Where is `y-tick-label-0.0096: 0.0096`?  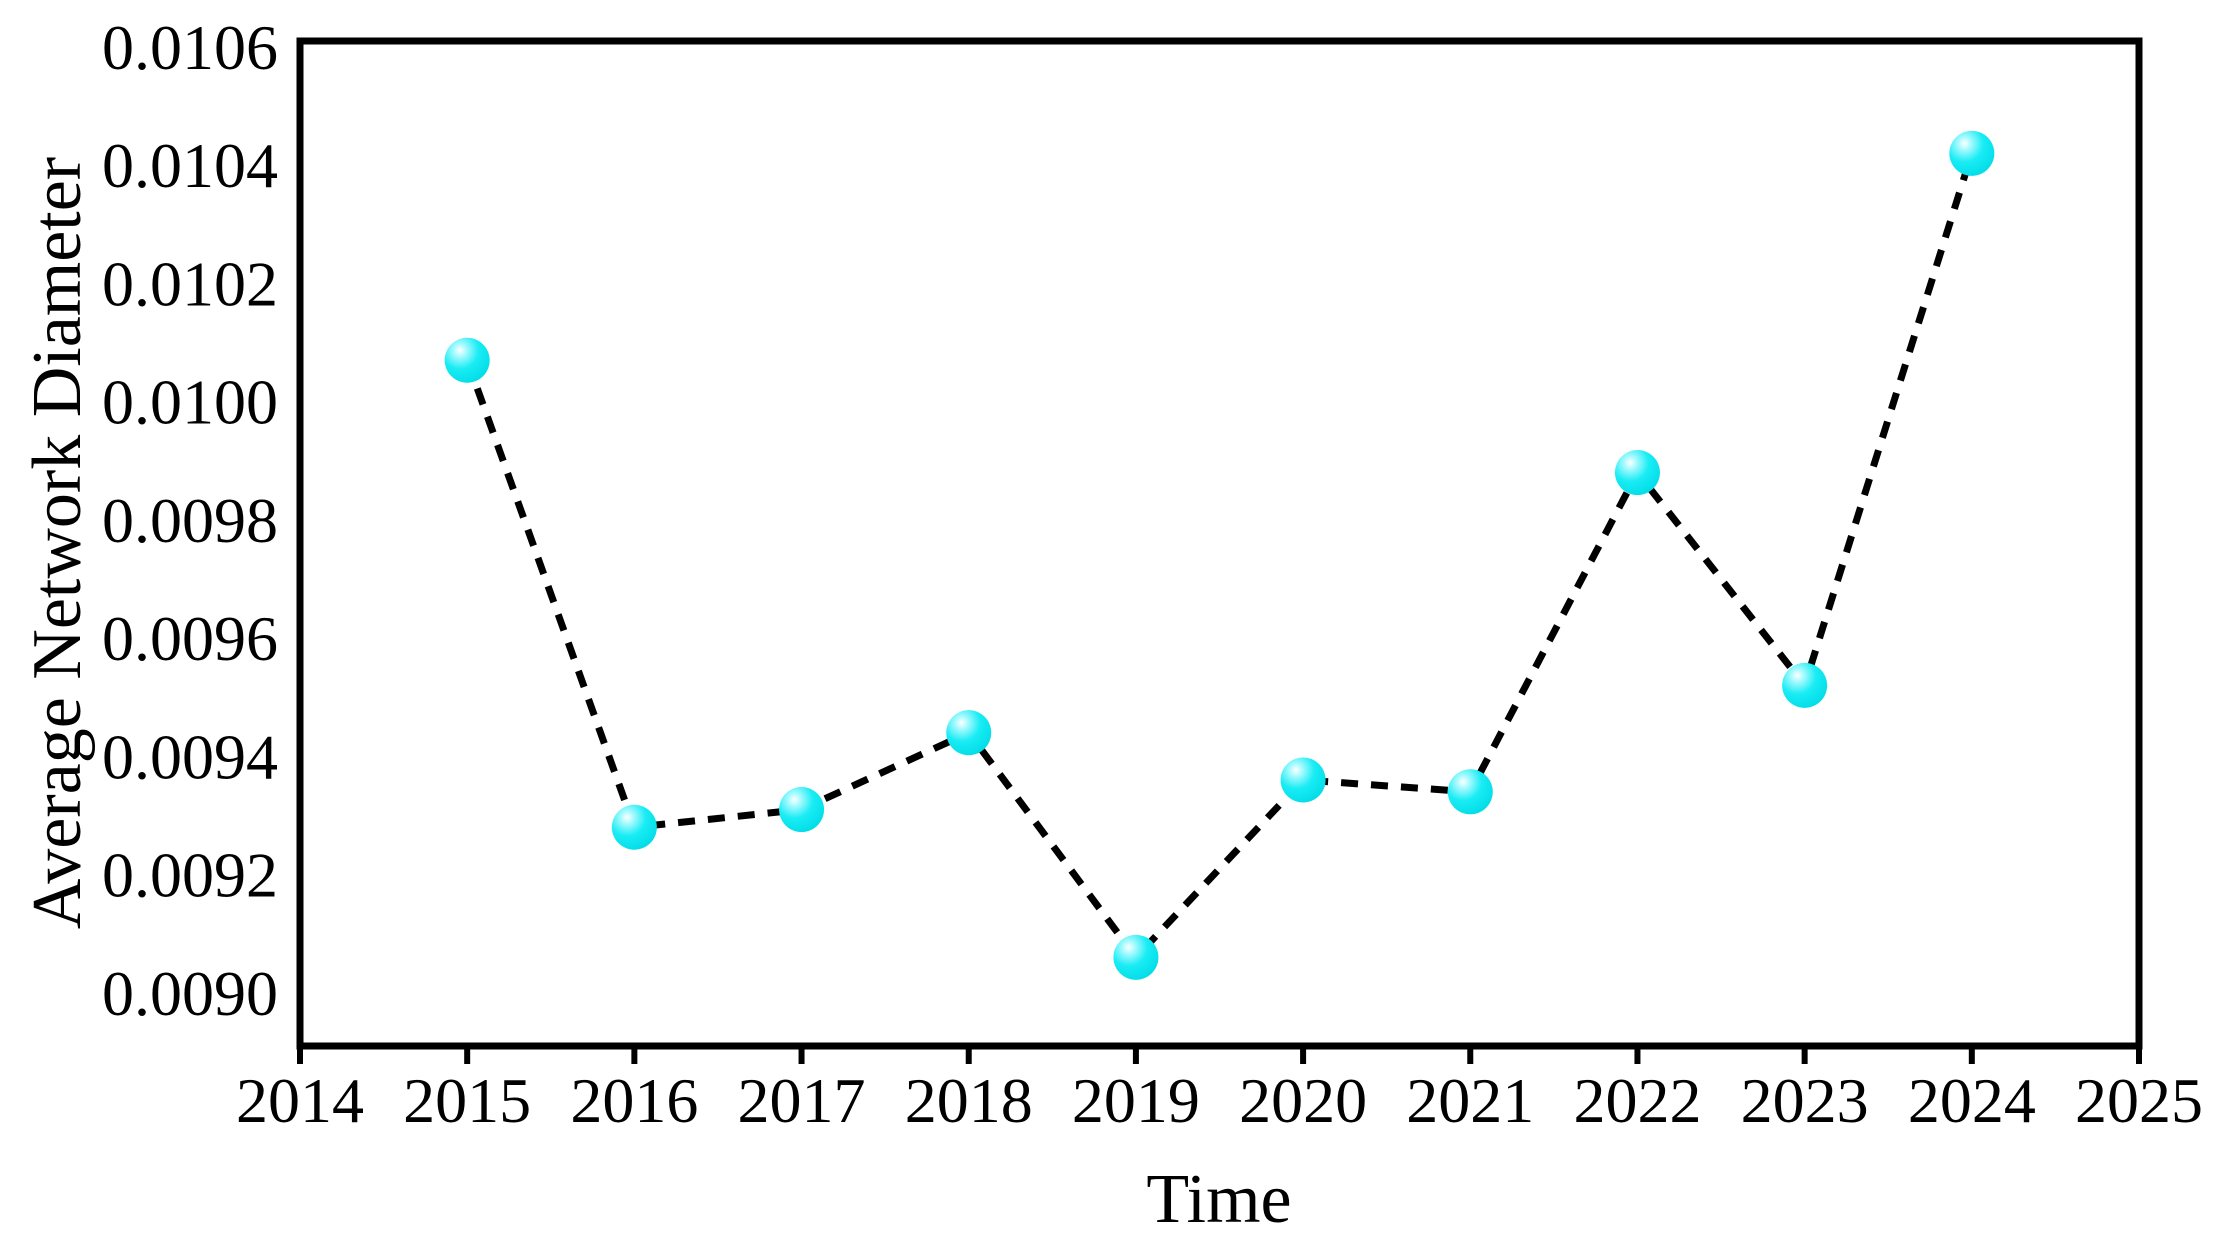
y-tick-label-0.0096: 0.0096 is located at coordinates (190, 638).